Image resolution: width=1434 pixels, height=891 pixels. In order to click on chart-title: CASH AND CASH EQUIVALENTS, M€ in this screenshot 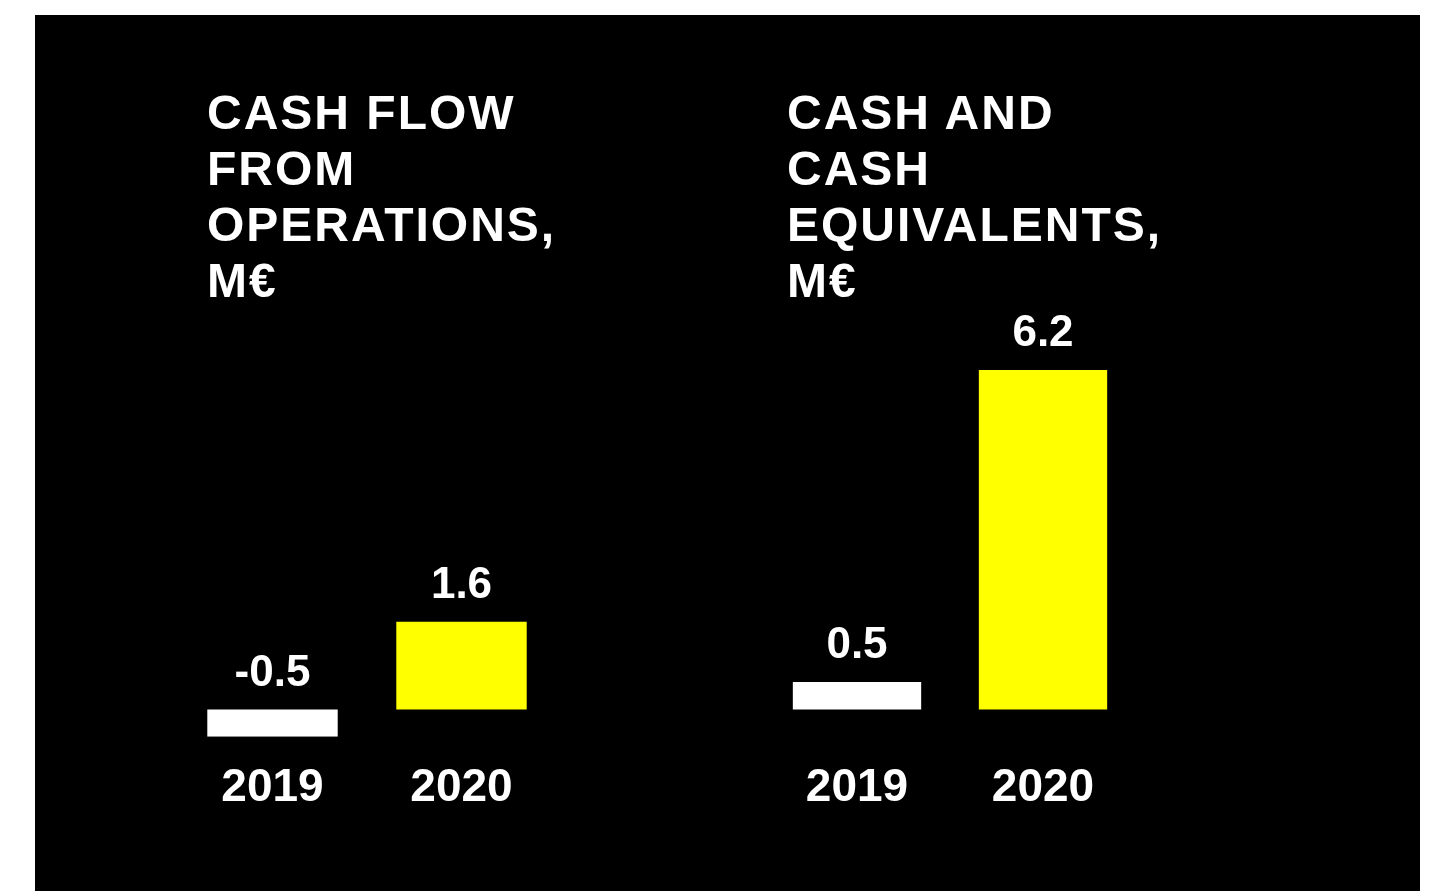, I will do `click(975, 196)`.